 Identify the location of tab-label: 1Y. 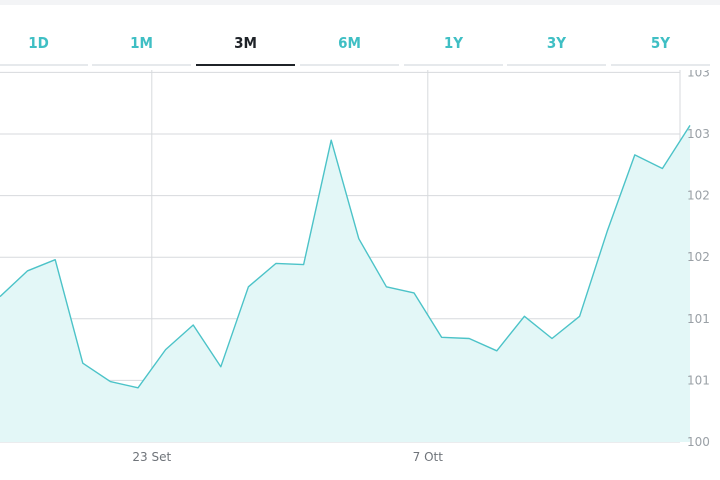
(453, 43).